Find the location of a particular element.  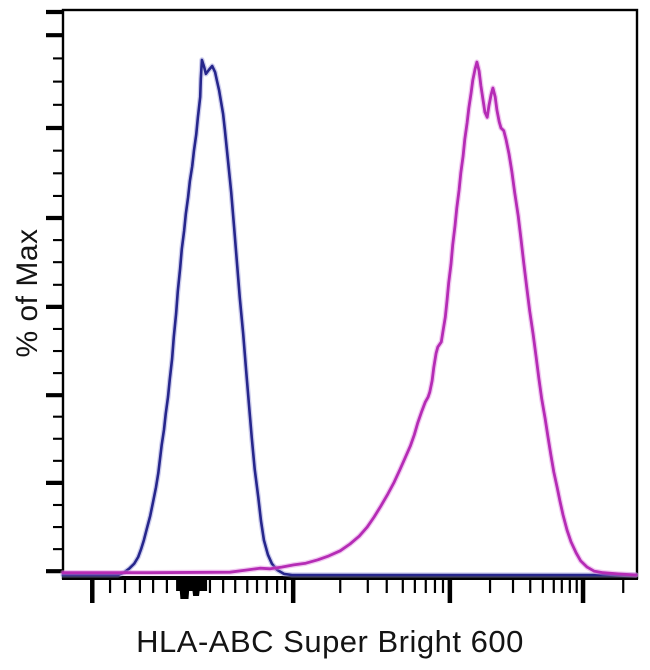

x-axis-label: HLA-ABC Super Bright 600 is located at coordinates (330, 641).